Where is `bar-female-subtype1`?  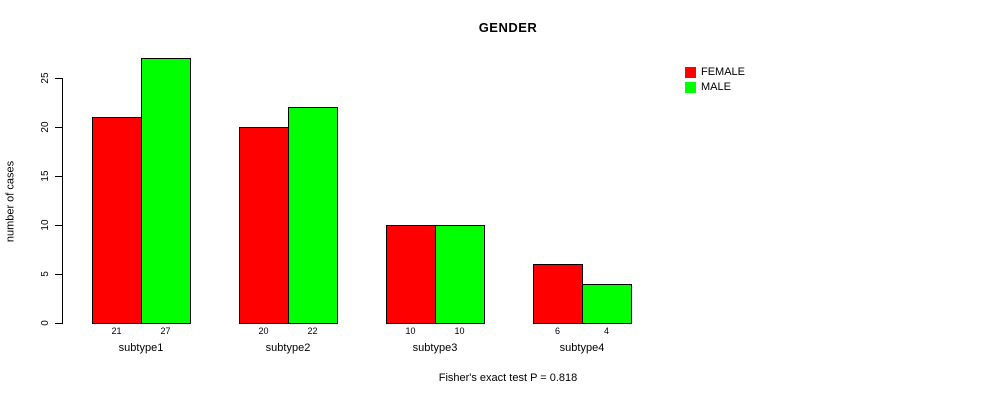
bar-female-subtype1 is located at coordinates (117, 220).